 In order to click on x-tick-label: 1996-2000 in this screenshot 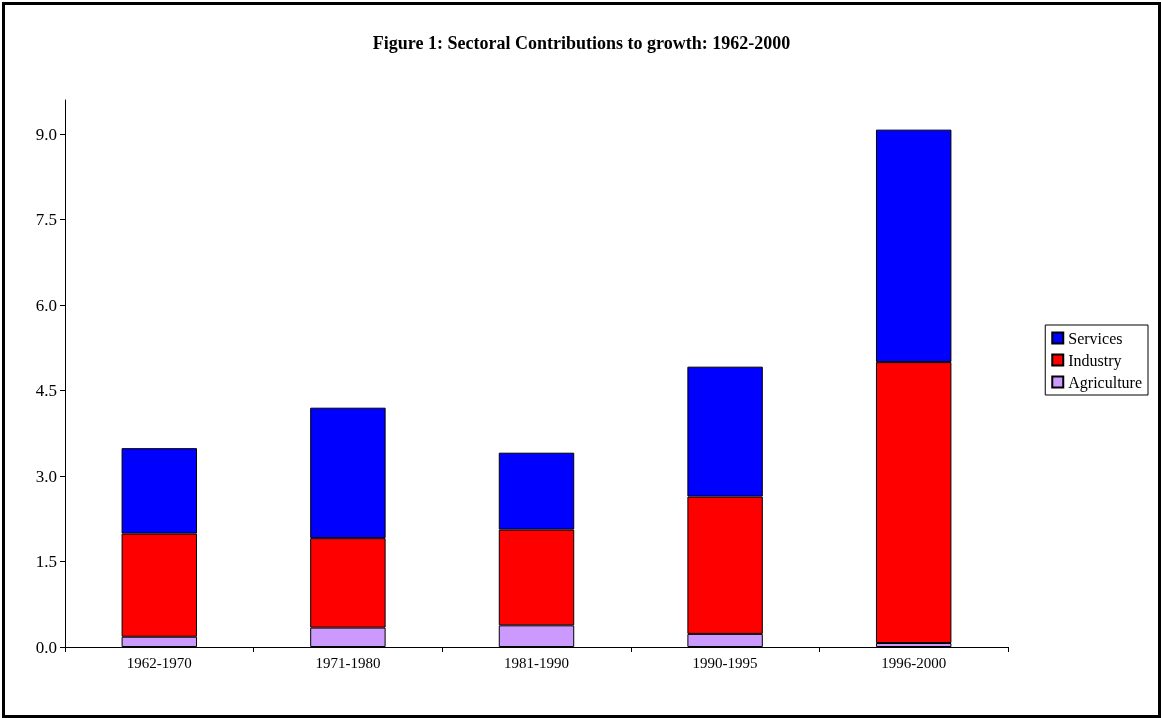, I will do `click(914, 662)`.